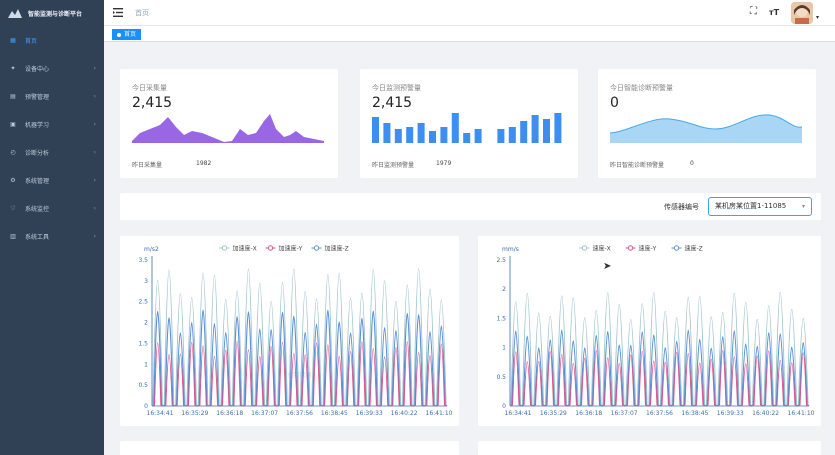  What do you see at coordinates (803, 206) in the screenshot?
I see `chevron-down-icon: ▾` at bounding box center [803, 206].